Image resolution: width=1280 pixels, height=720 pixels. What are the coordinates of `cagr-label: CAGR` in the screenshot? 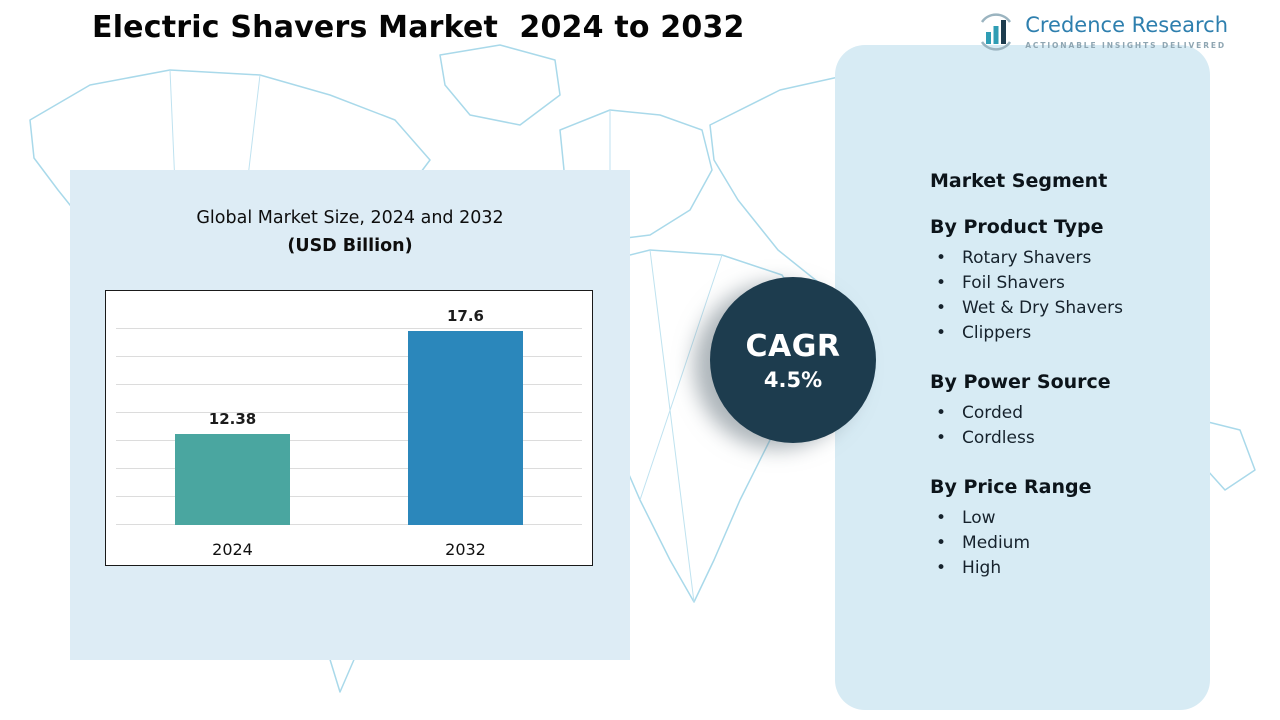 It's located at (793, 346).